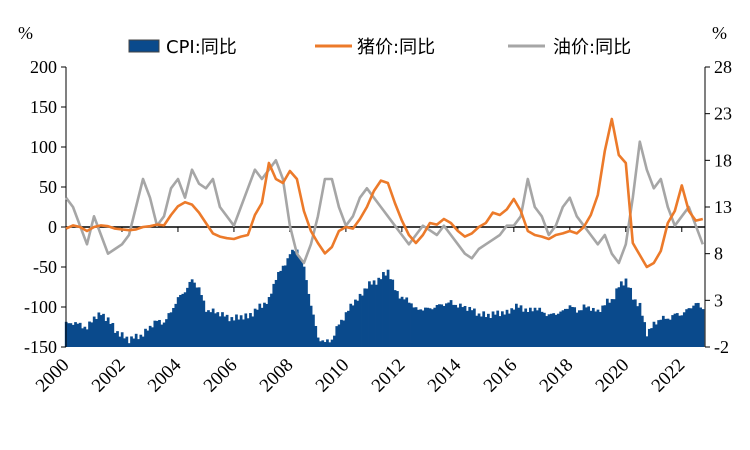 The width and height of the screenshot is (750, 450). I want to click on x-tick-label: 2004, so click(165, 375).